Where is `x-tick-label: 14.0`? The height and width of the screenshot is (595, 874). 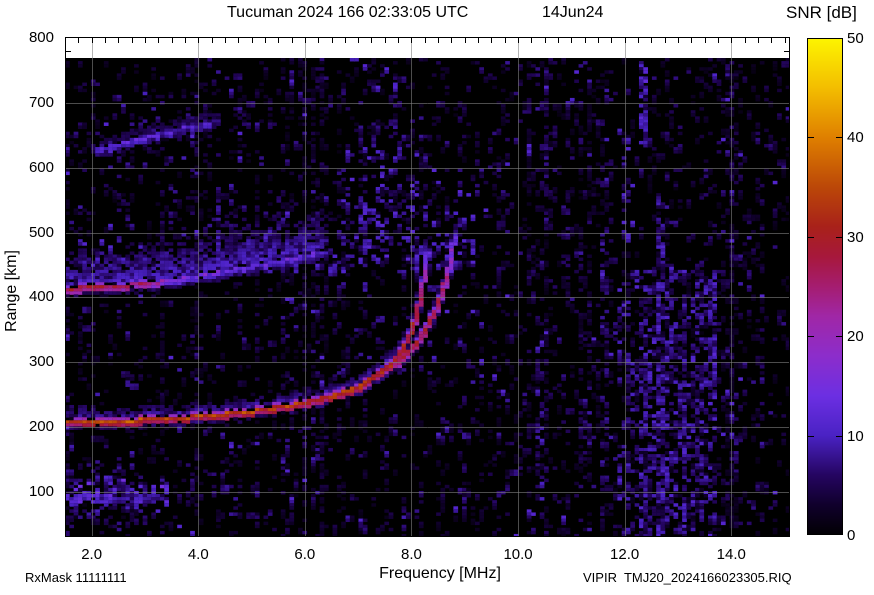
x-tick-label: 14.0 is located at coordinates (731, 554).